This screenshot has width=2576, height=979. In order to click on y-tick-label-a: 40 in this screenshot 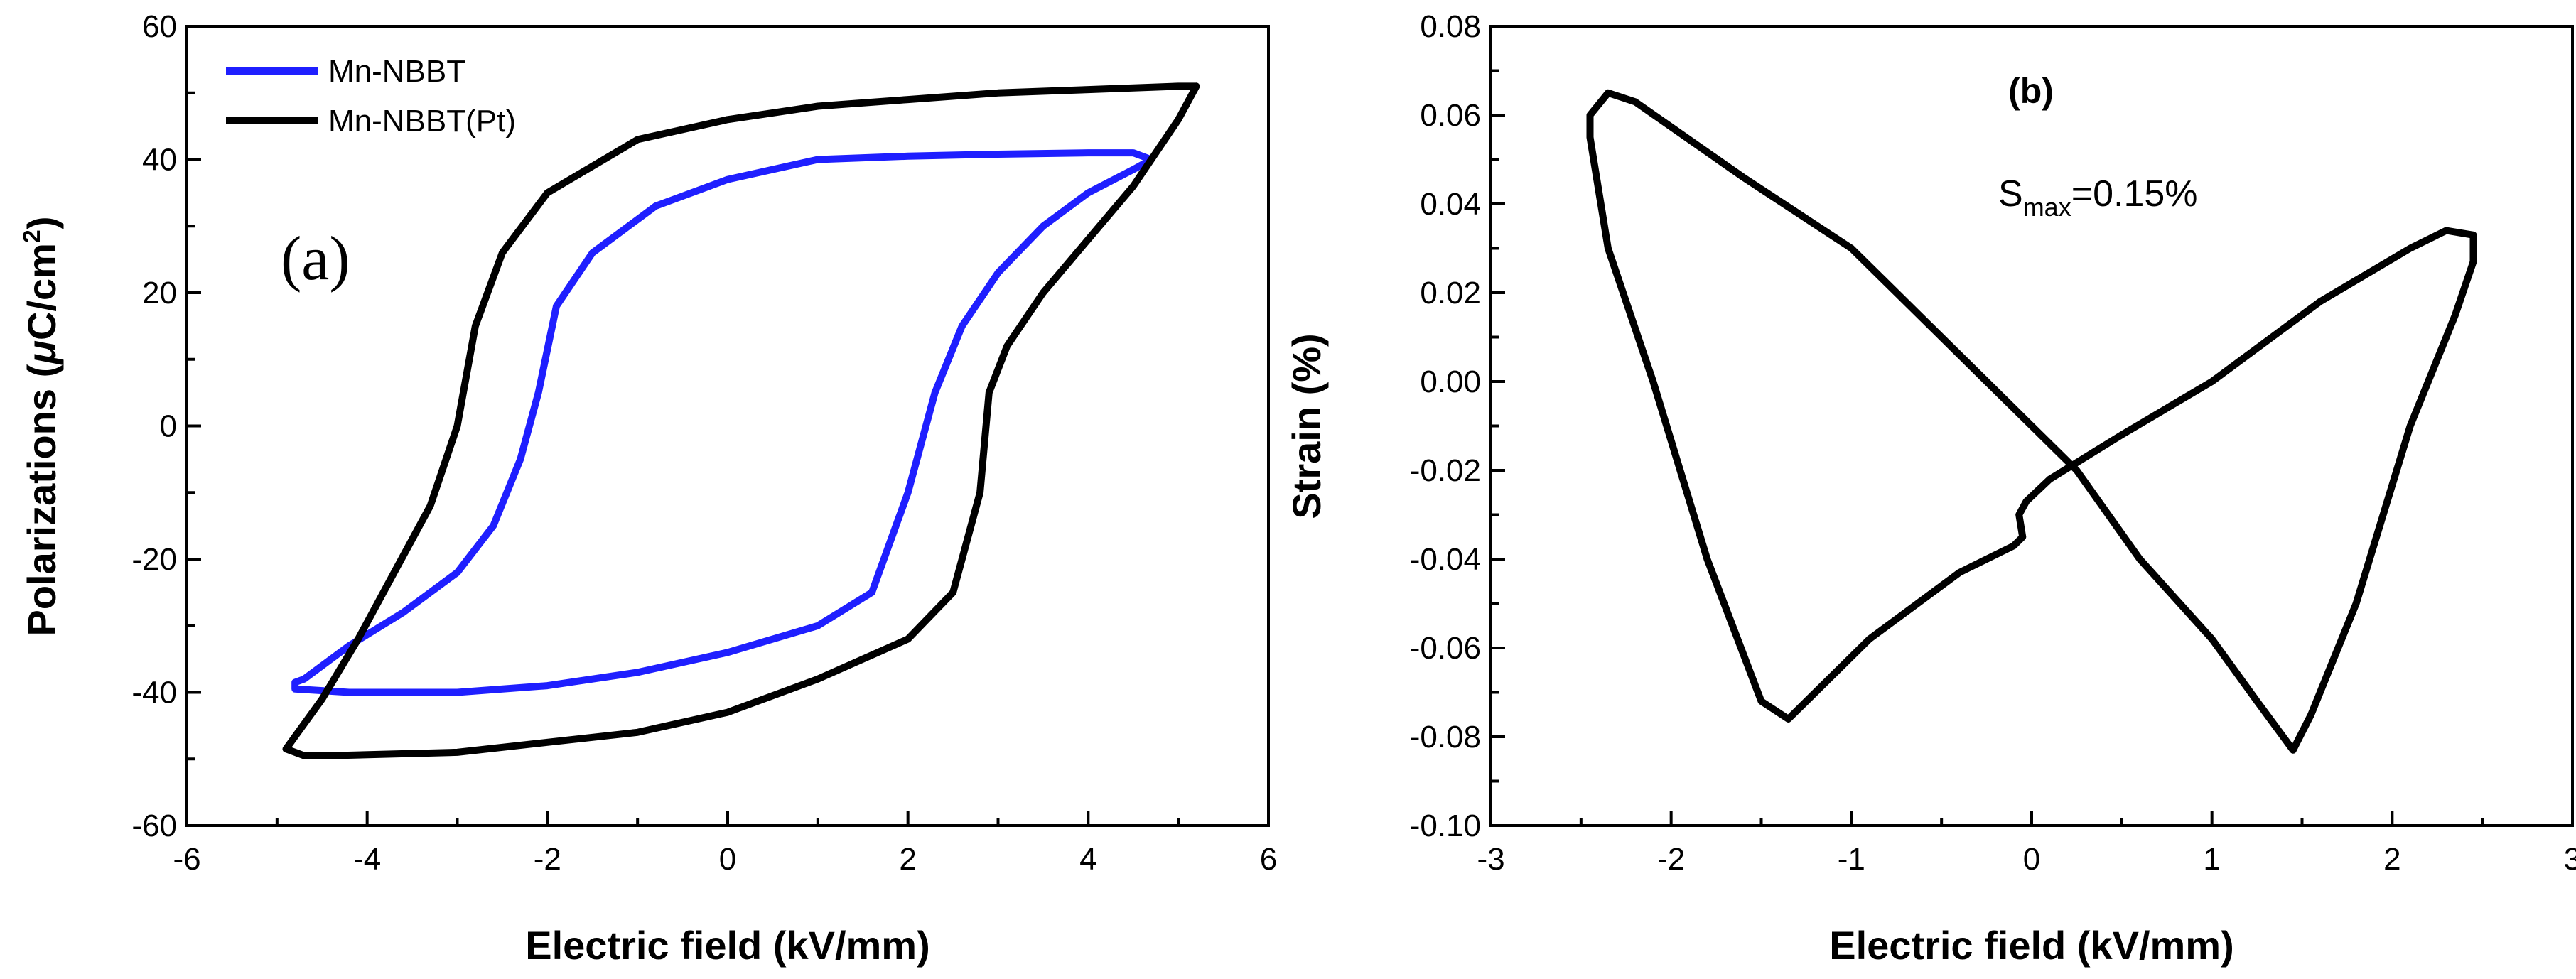, I will do `click(159, 160)`.